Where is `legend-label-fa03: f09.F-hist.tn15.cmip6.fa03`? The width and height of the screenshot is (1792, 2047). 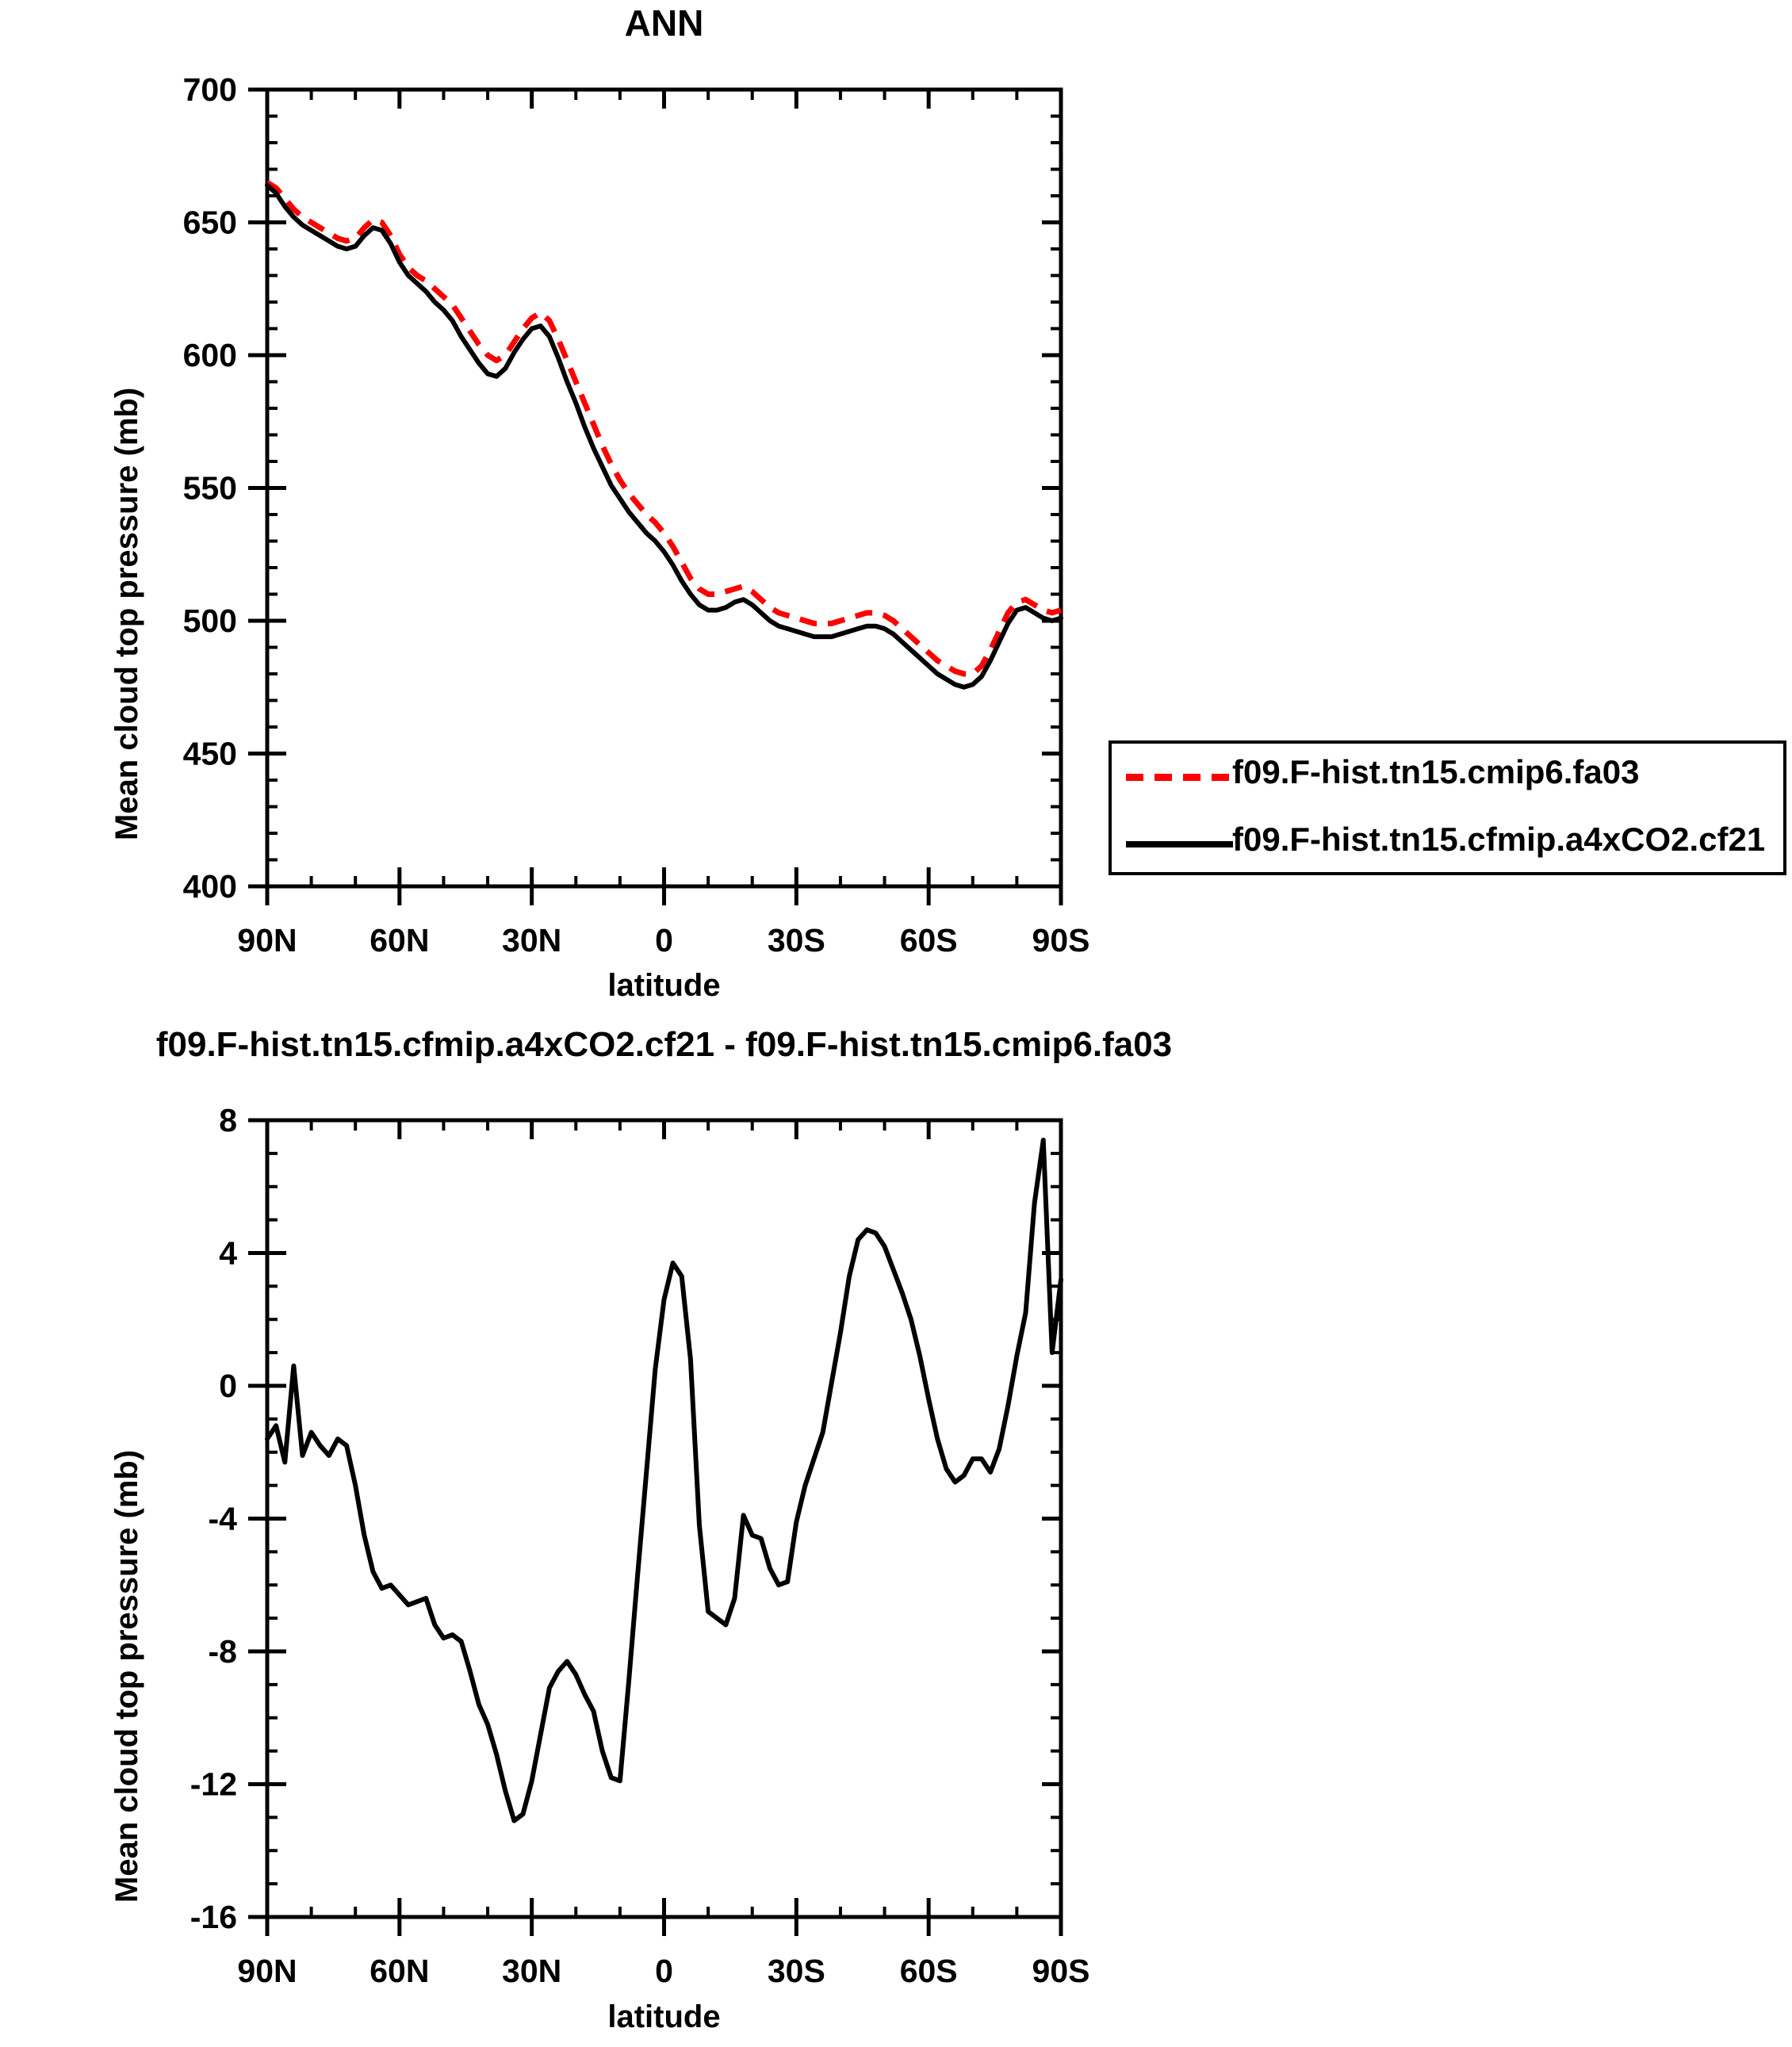
legend-label-fa03: f09.F-hist.tn15.cmip6.fa03 is located at coordinates (1436, 771).